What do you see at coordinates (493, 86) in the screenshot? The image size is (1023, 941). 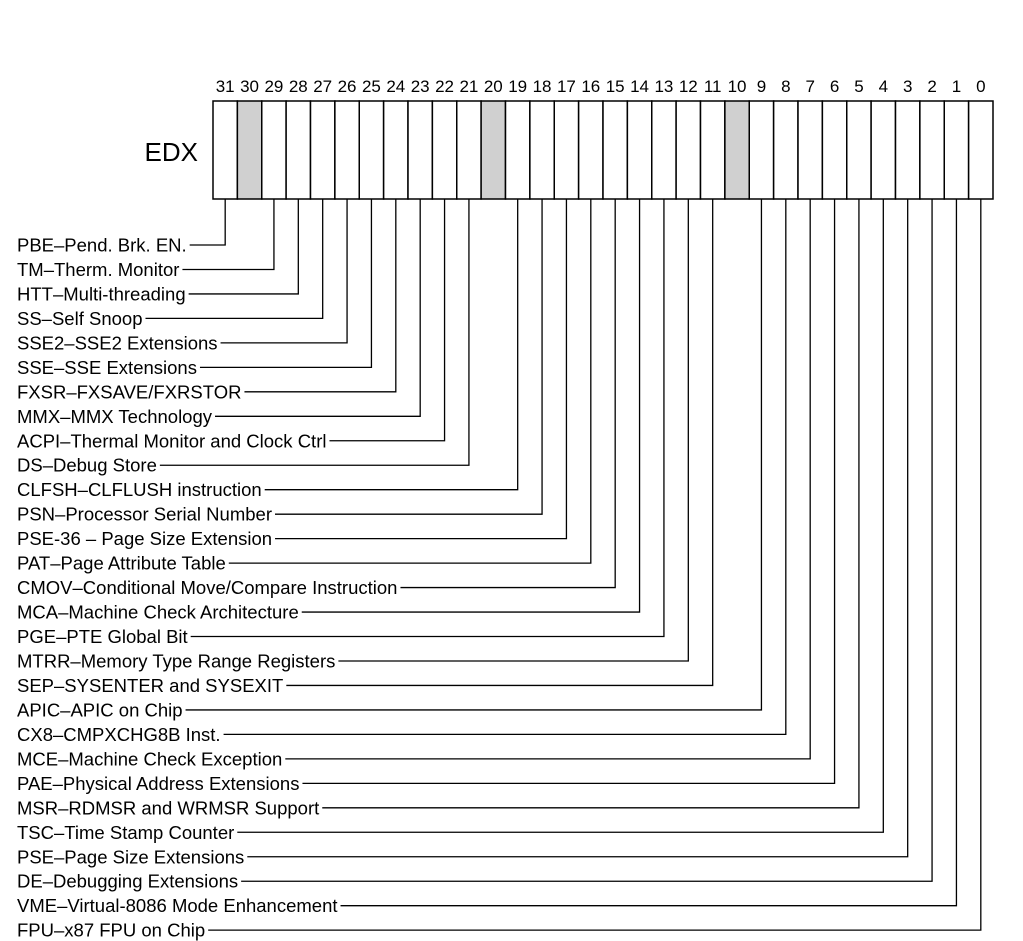 I see `bit-number: 20` at bounding box center [493, 86].